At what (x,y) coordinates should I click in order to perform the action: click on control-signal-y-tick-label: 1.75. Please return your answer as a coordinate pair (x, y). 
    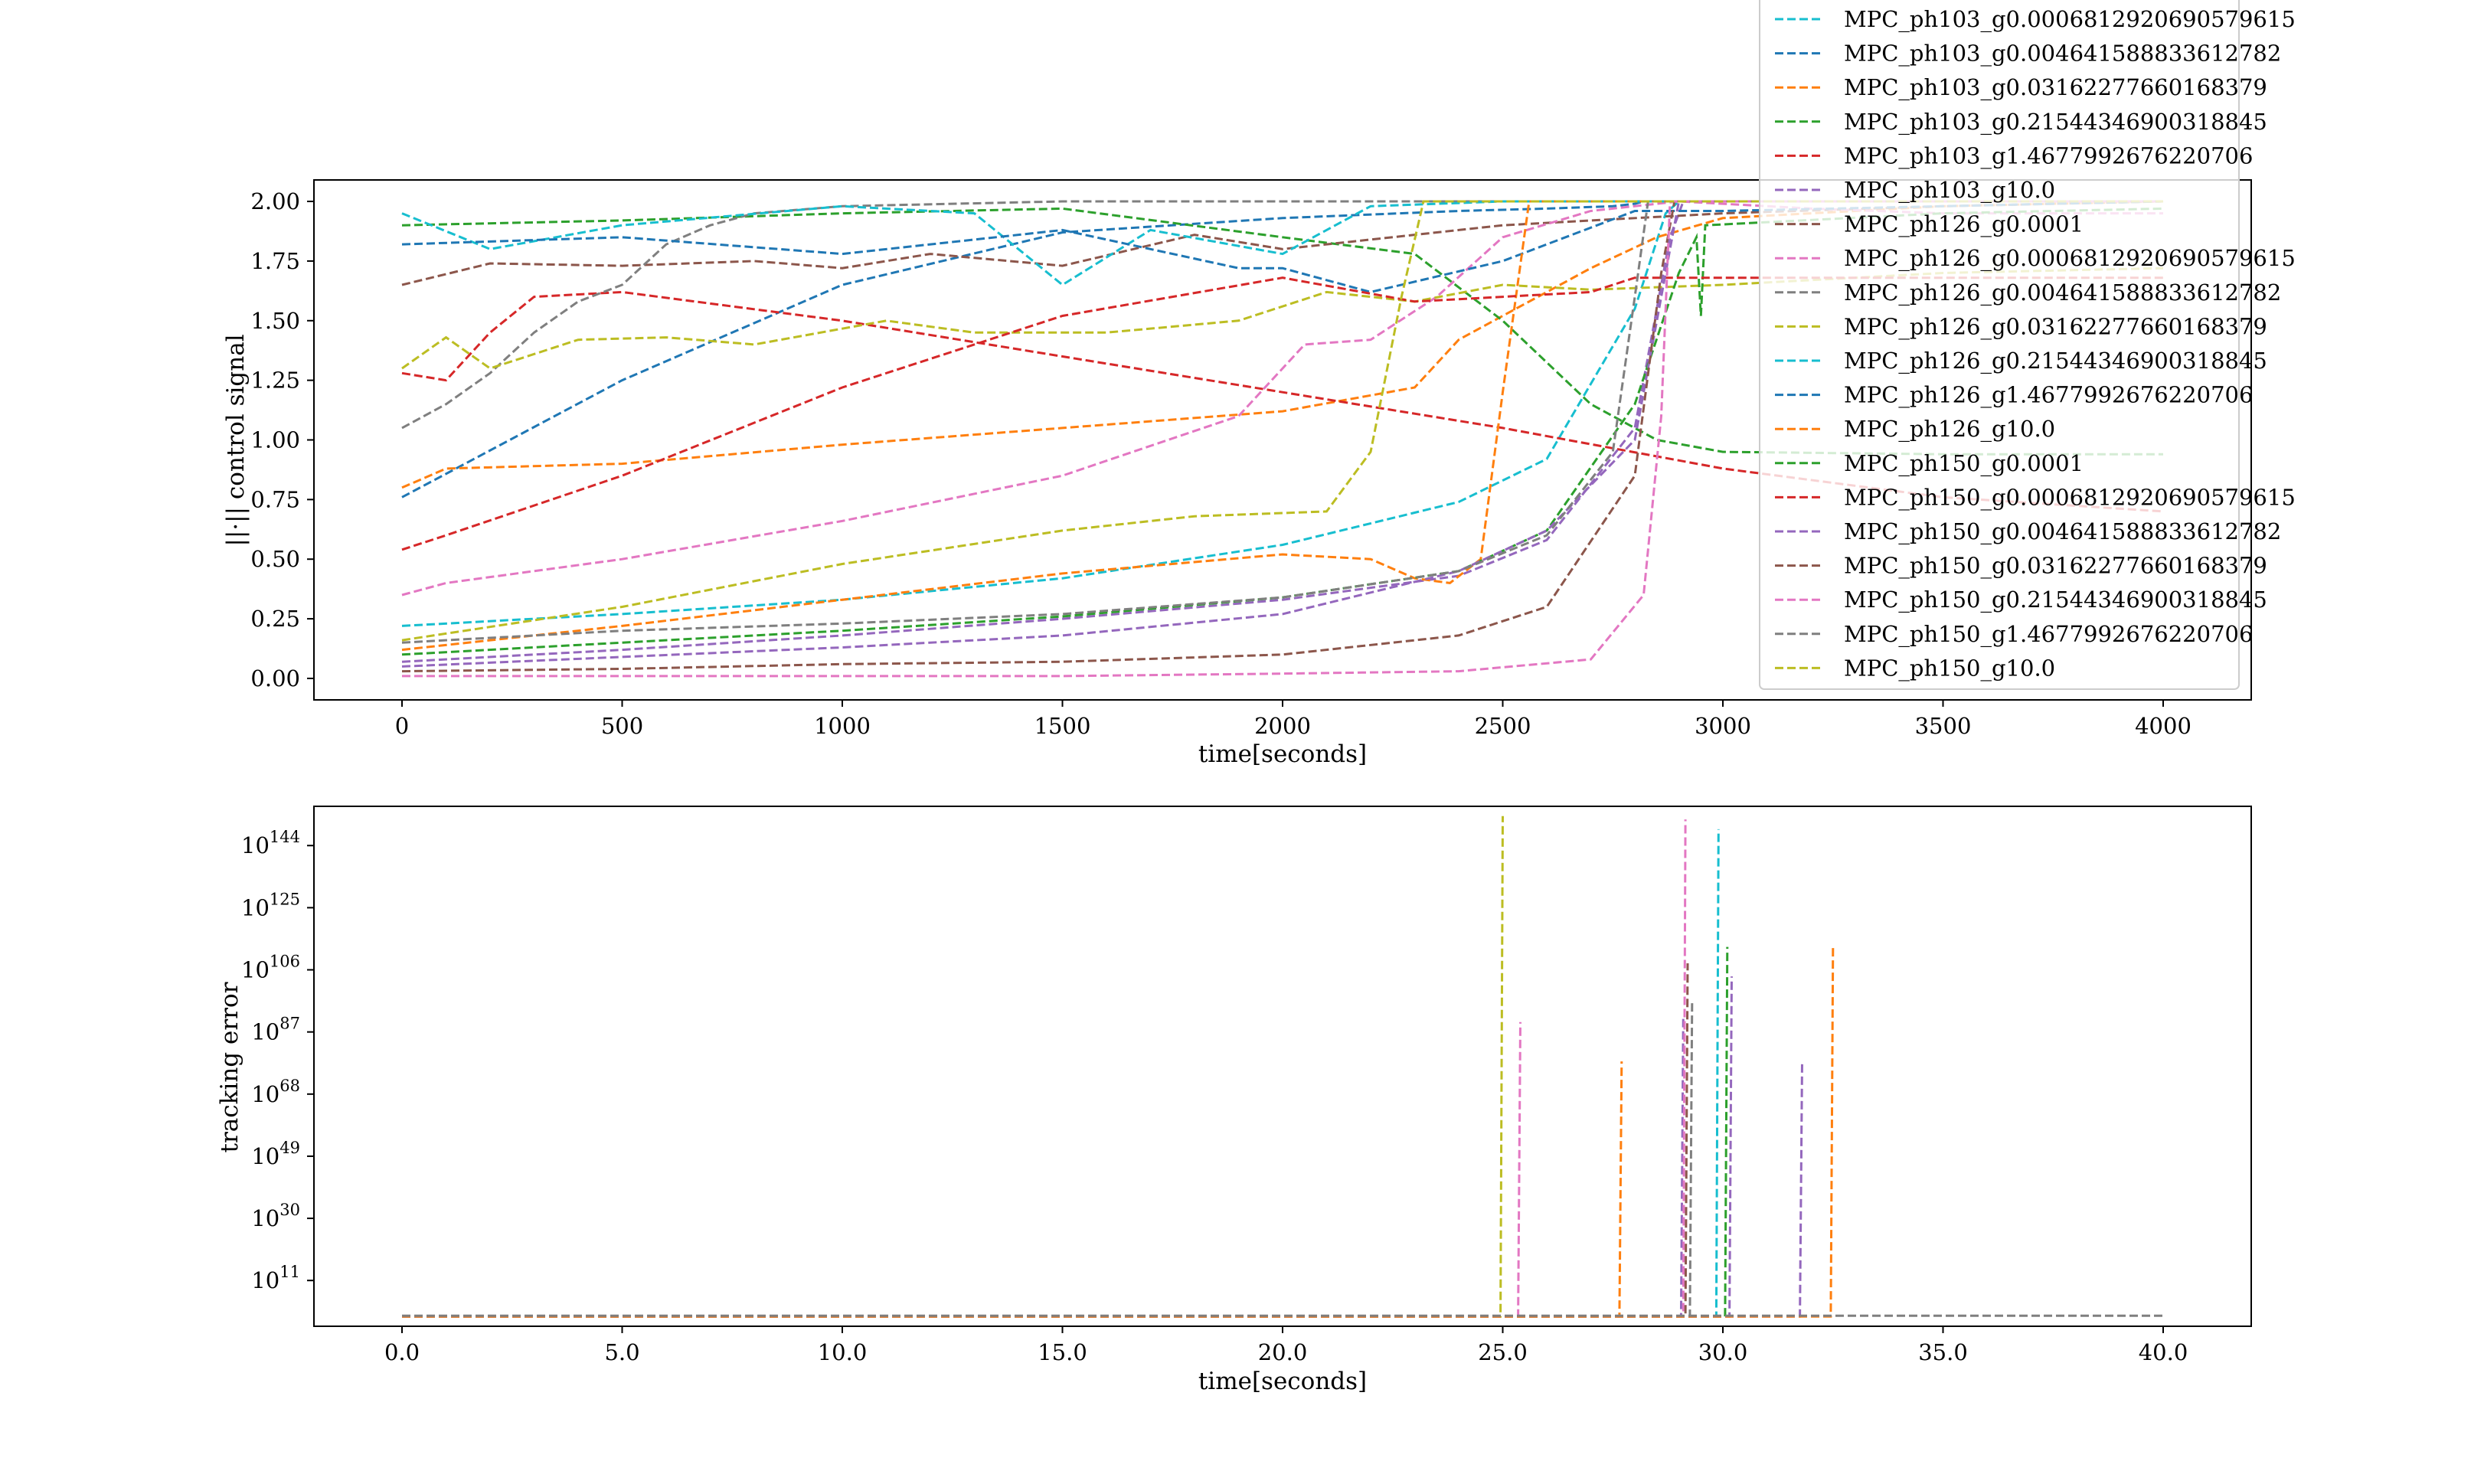
    Looking at the image, I should click on (275, 261).